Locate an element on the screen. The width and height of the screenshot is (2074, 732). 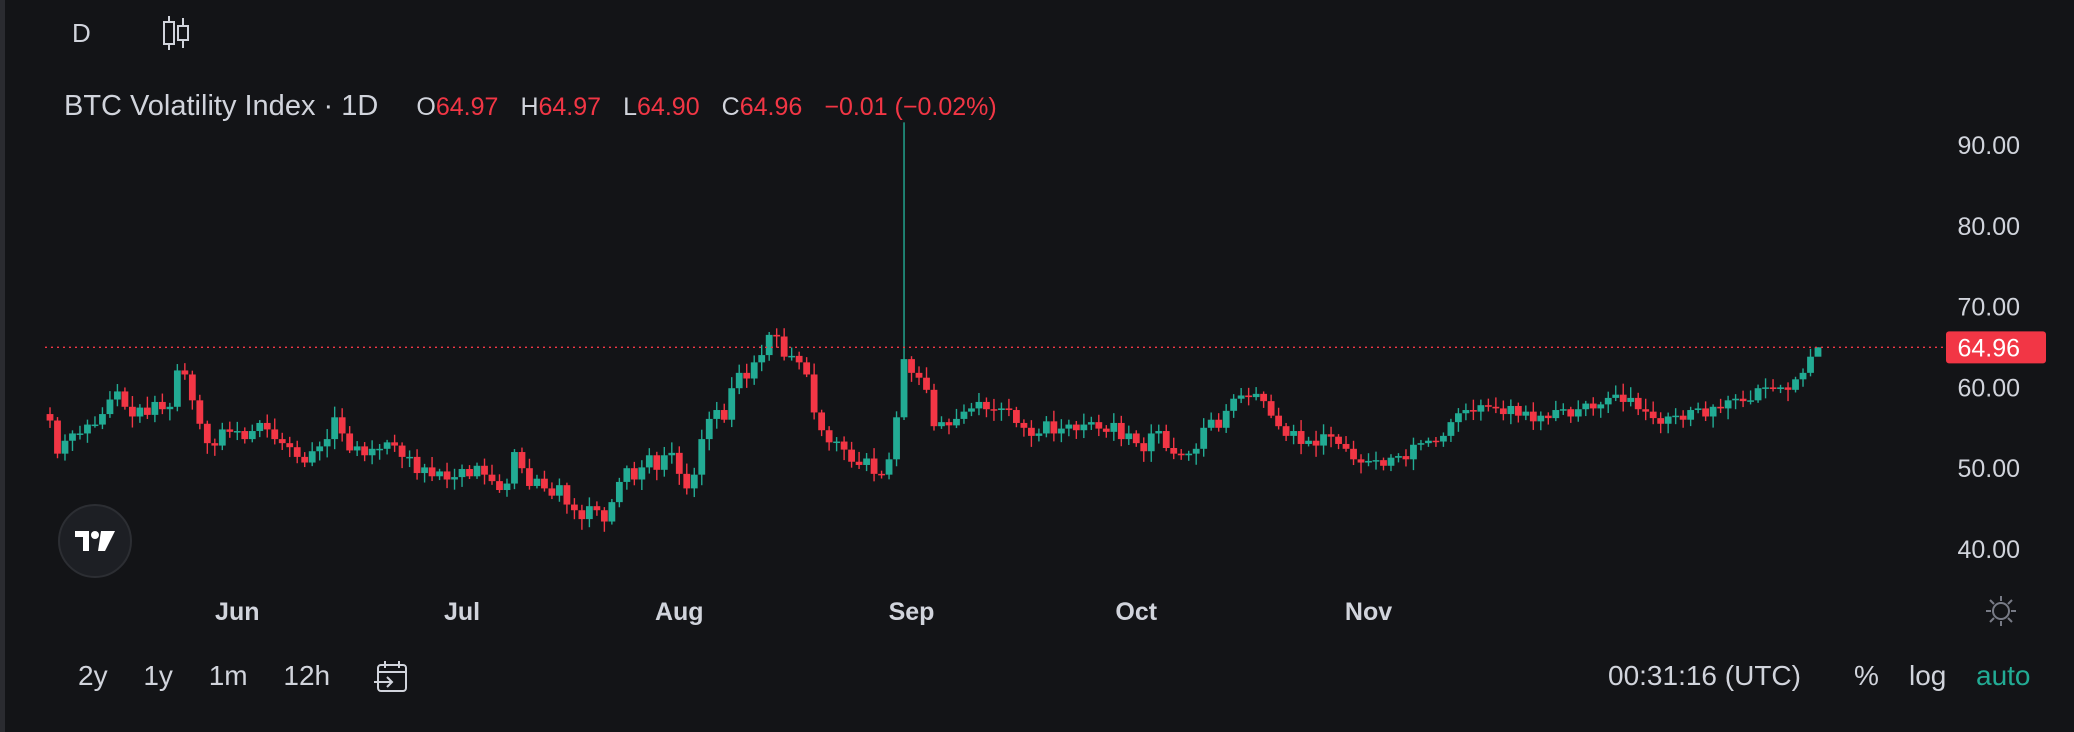
settings-gear-icon is located at coordinates (2001, 611).